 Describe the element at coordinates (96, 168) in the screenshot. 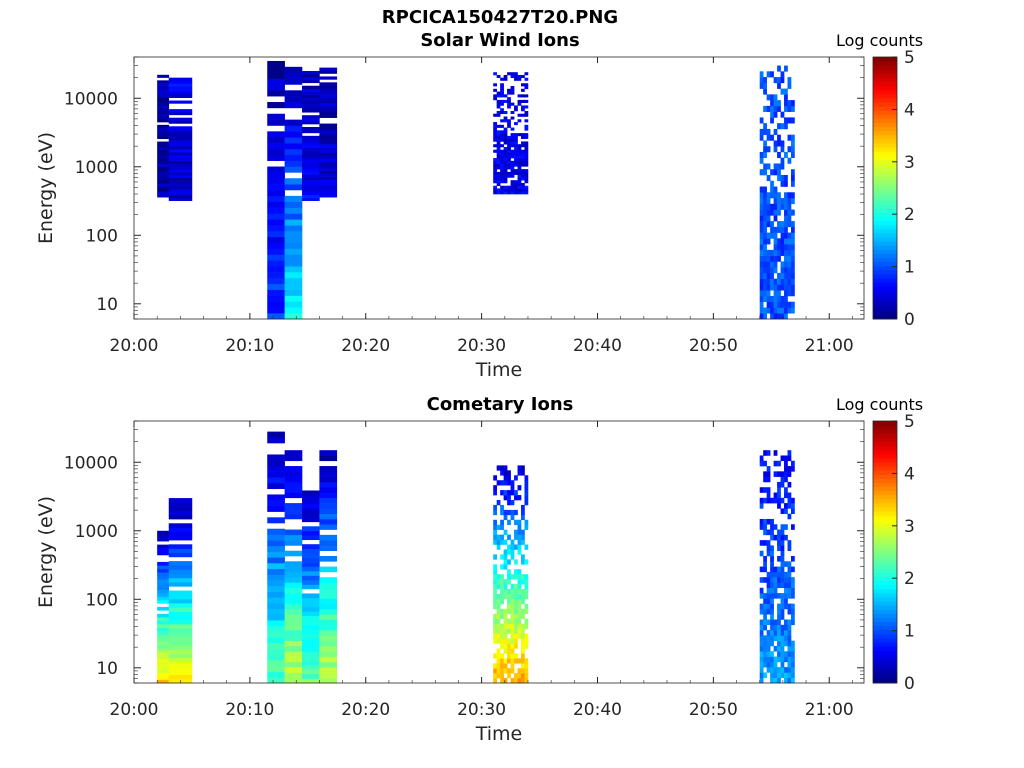

I see `y-tick-label: 1000` at that location.